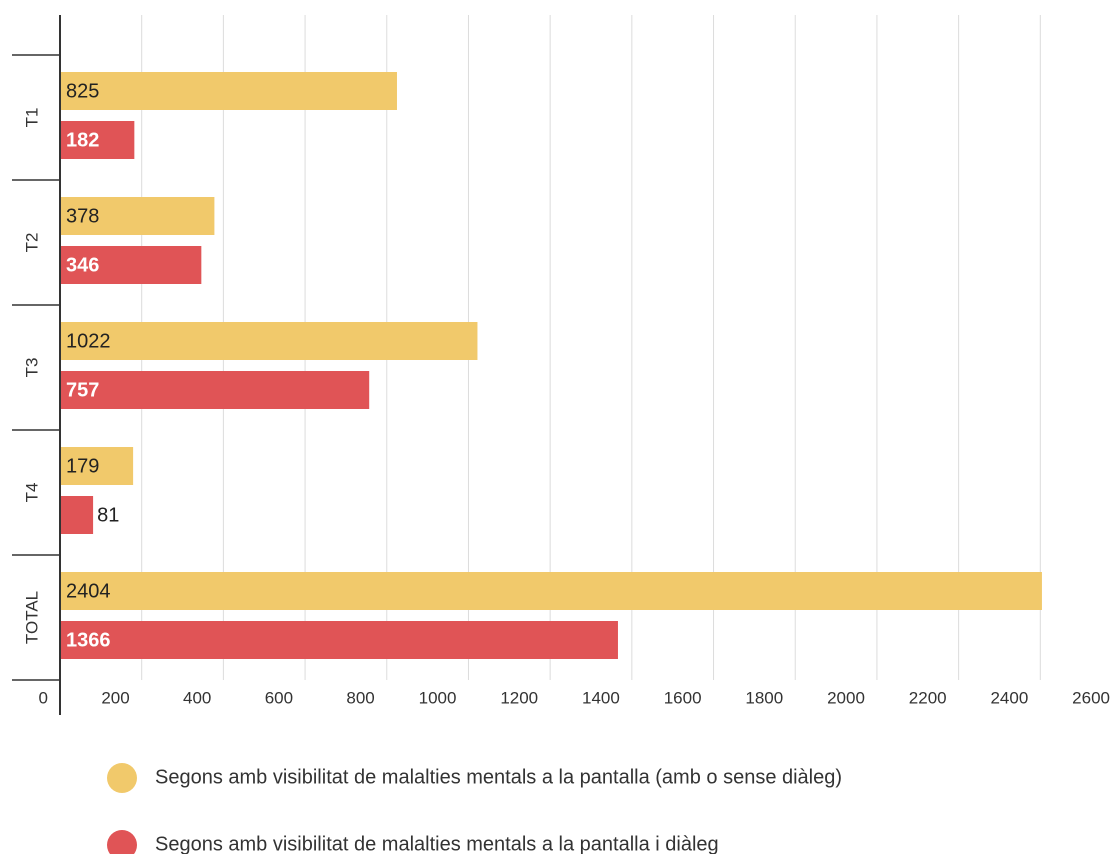 Image resolution: width=1111 pixels, height=854 pixels. What do you see at coordinates (31, 368) in the screenshot?
I see `y-tick-label: T3` at bounding box center [31, 368].